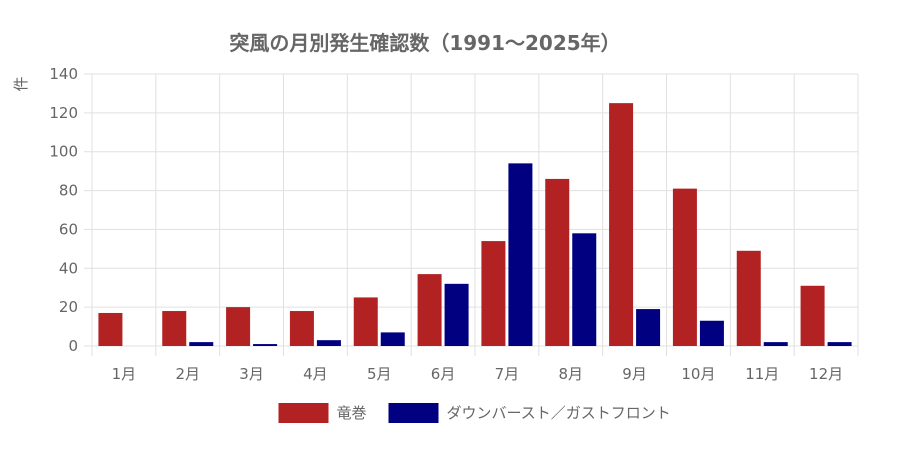 This screenshot has height=460, width=900. What do you see at coordinates (698, 374) in the screenshot?
I see `x-tick-label: 10月` at bounding box center [698, 374].